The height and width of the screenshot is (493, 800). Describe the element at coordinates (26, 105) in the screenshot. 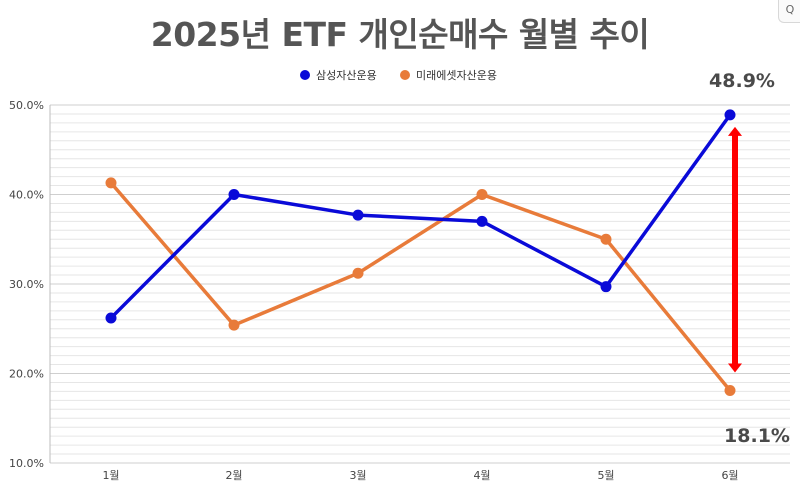

I see `y-tick-label: 50.0%` at that location.